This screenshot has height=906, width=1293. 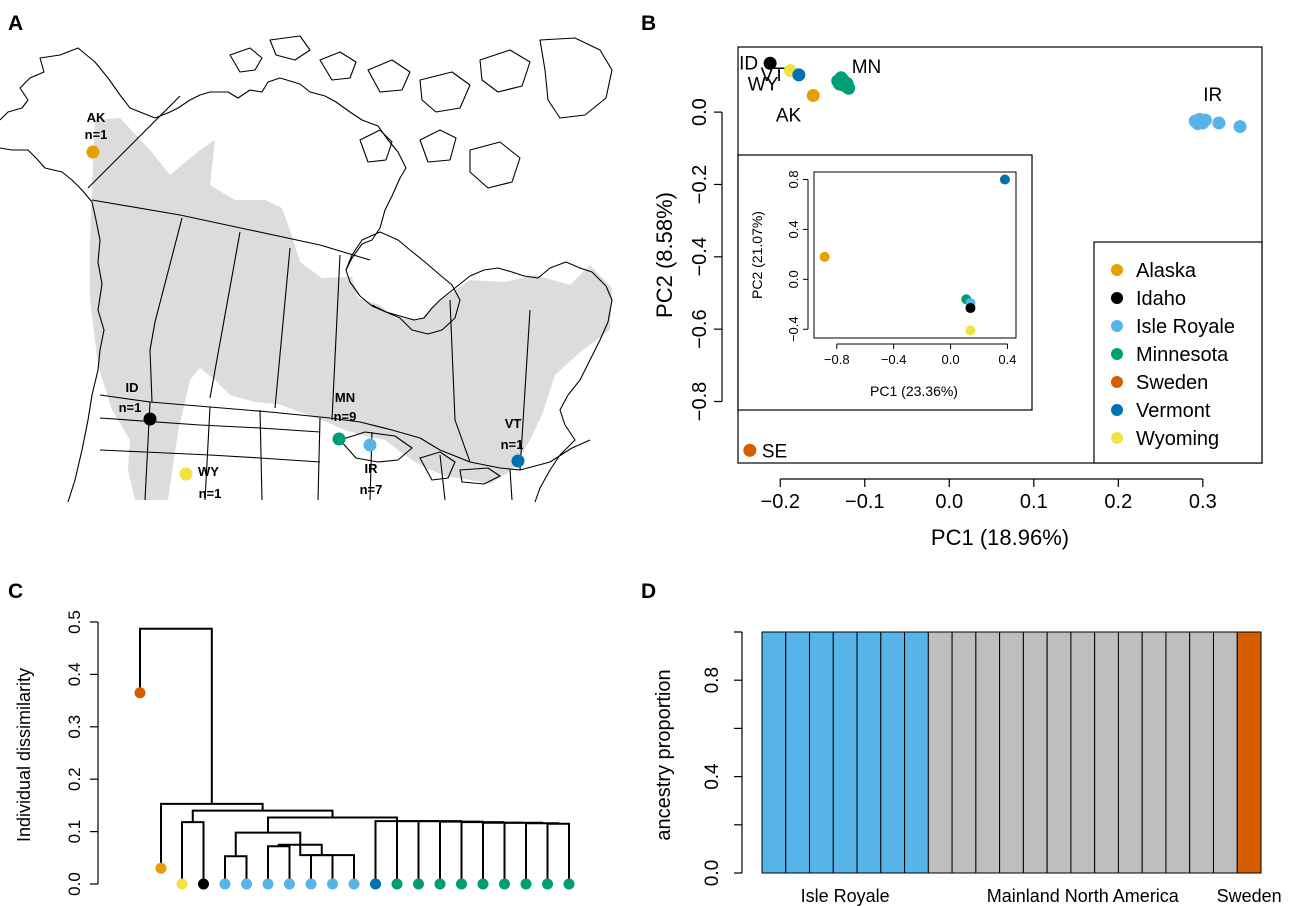 I want to click on pca-y-tick-label: −0.8, so click(x=700, y=401).